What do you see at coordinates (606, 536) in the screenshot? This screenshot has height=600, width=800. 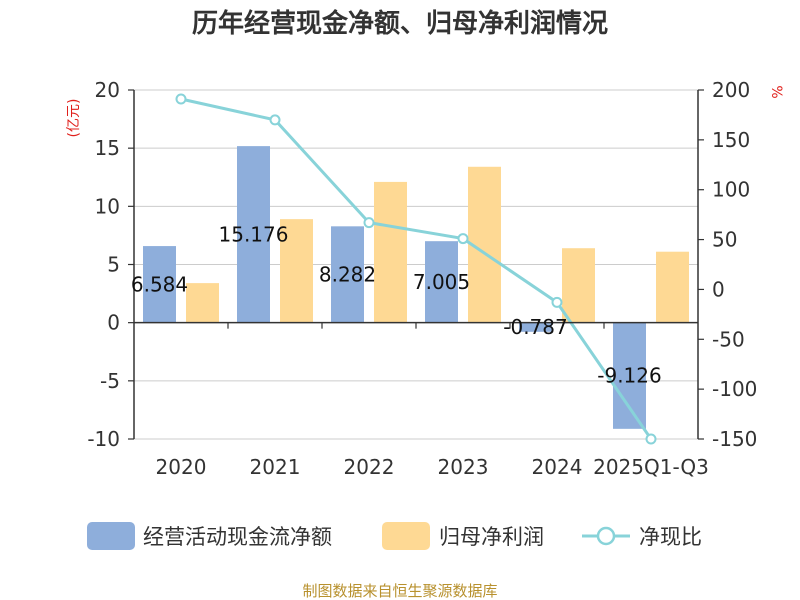 I see `legend-marker-ratio` at bounding box center [606, 536].